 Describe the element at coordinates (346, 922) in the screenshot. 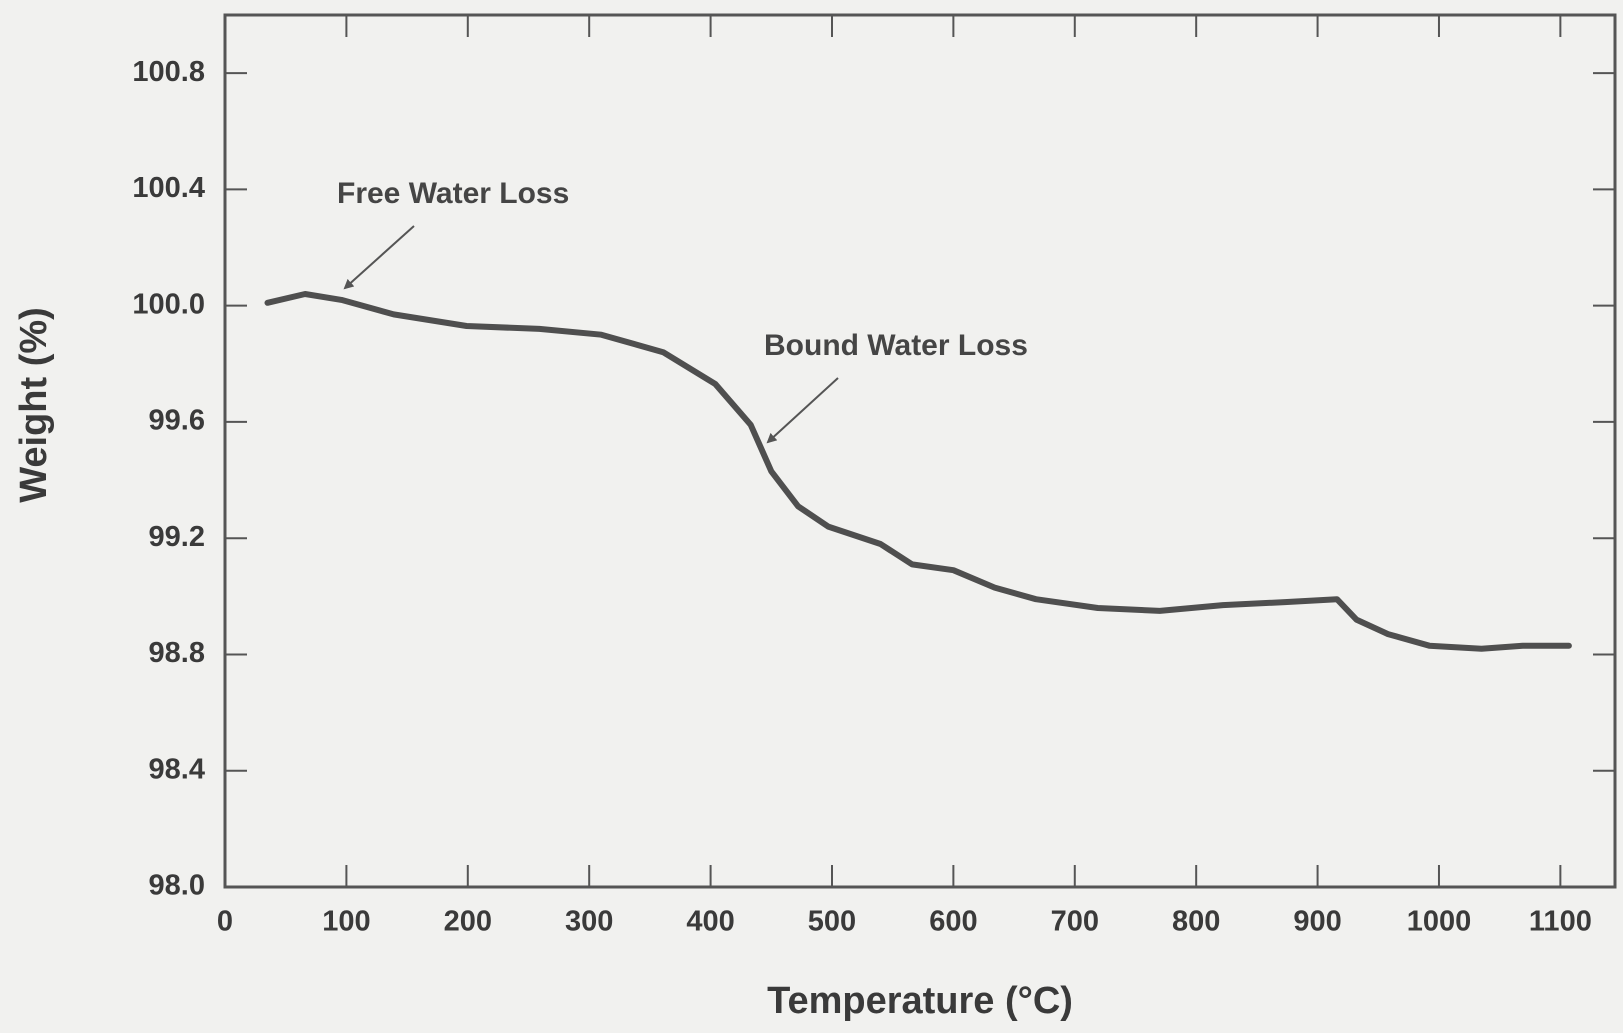

I see `x-tick-label: 100` at that location.